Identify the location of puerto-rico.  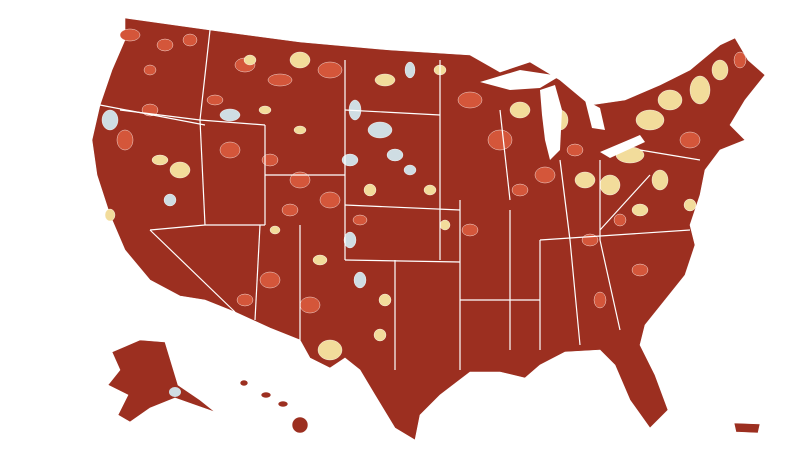
(747, 428).